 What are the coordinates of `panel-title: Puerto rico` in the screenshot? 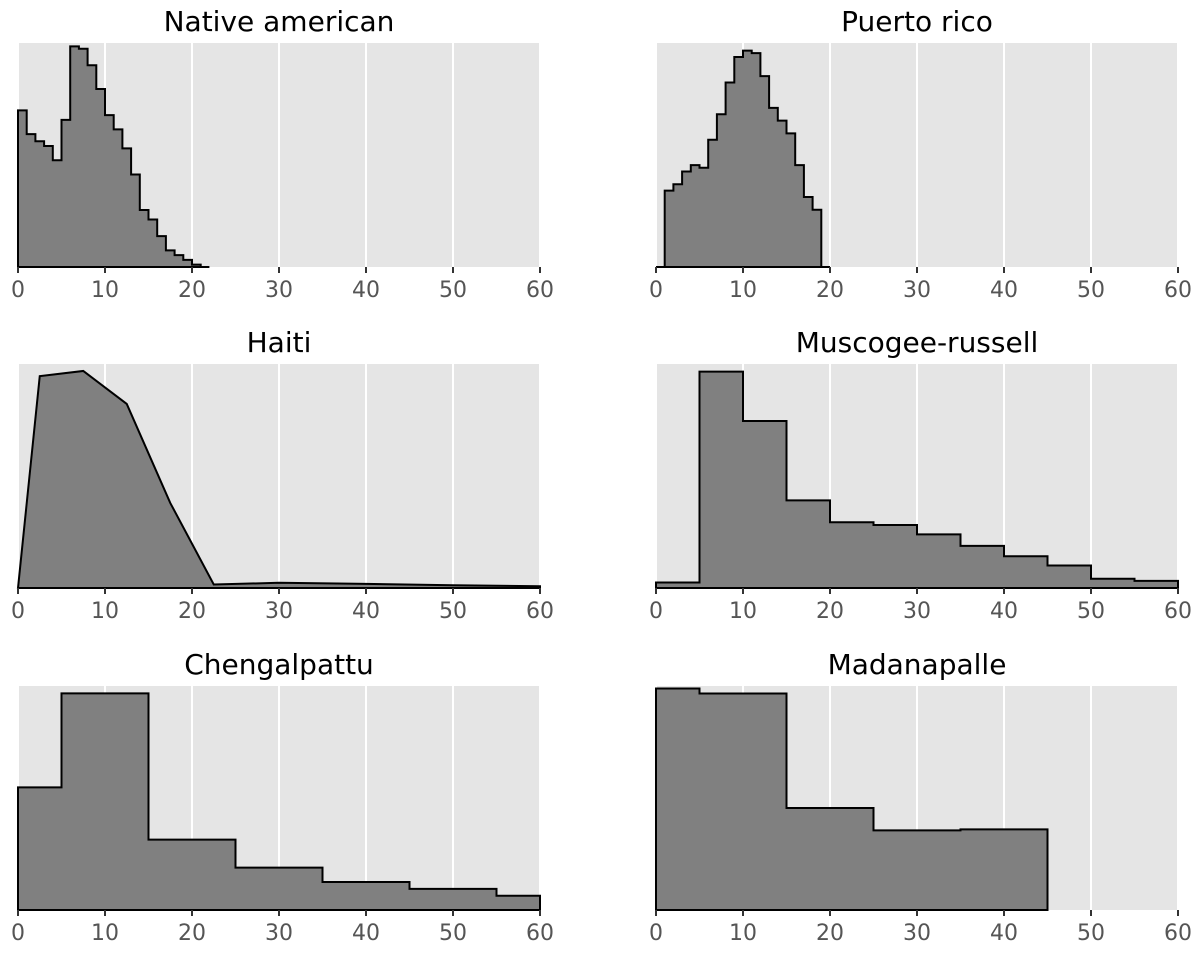 It's located at (917, 21).